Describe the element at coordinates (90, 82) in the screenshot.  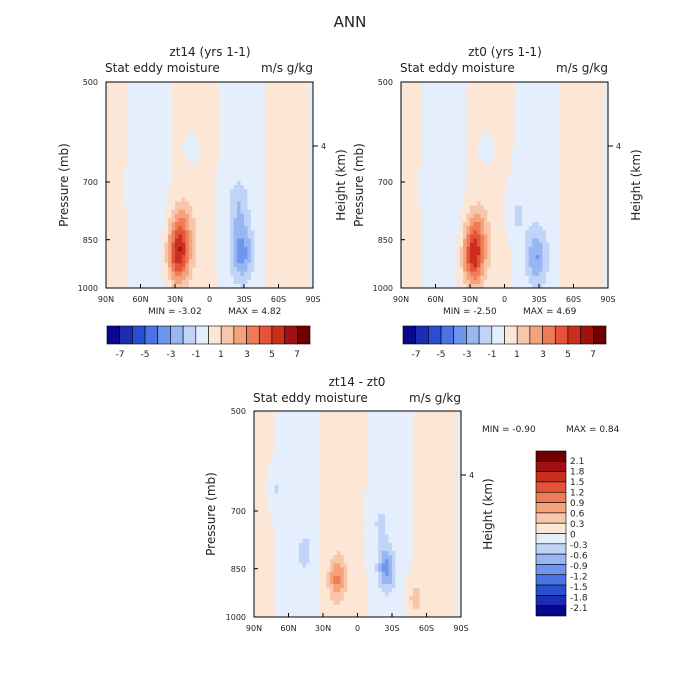
I see `y-tick-label: 500` at that location.